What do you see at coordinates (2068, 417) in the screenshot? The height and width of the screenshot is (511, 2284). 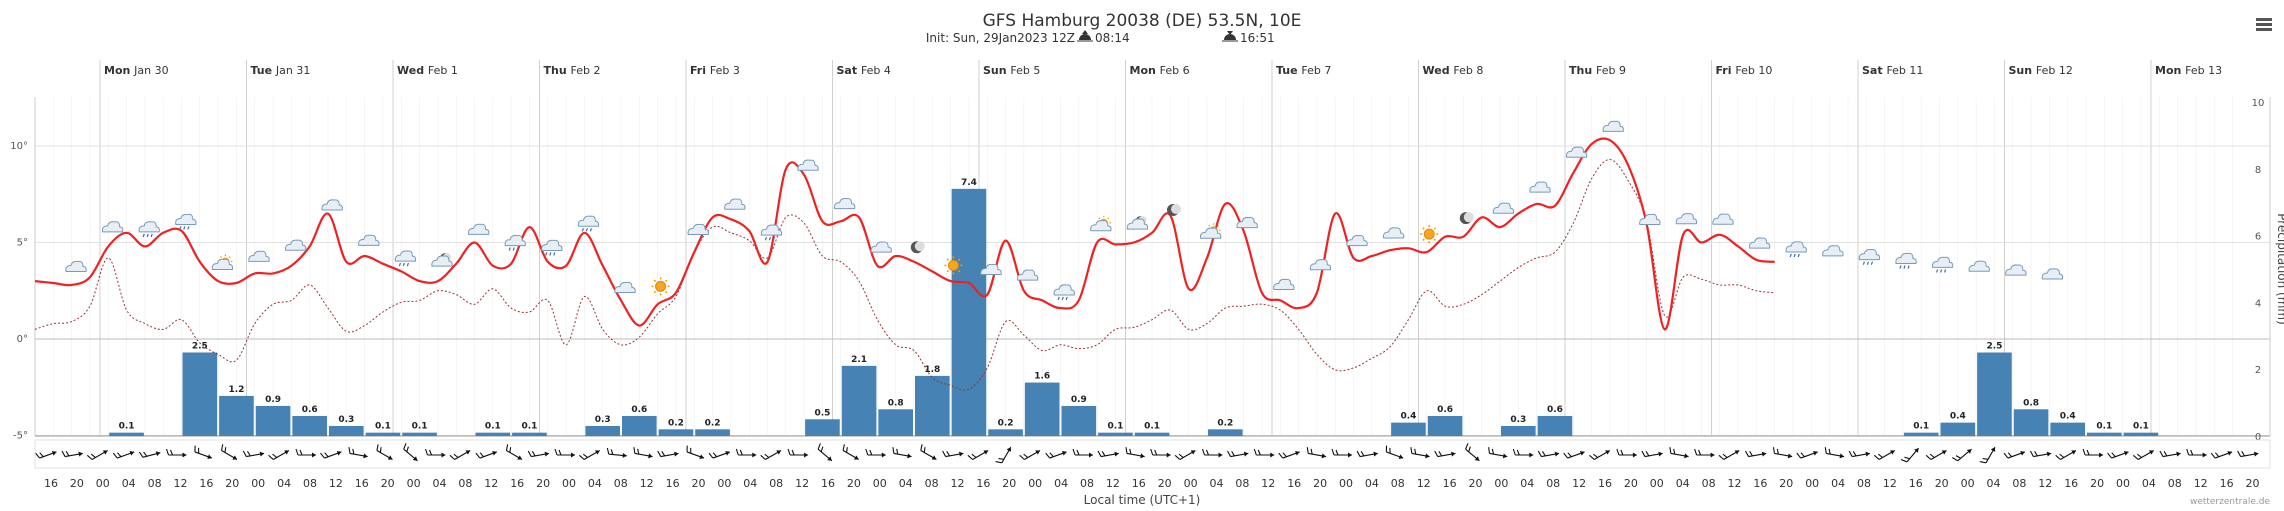 I see `precip-value-label: 0.4` at bounding box center [2068, 417].